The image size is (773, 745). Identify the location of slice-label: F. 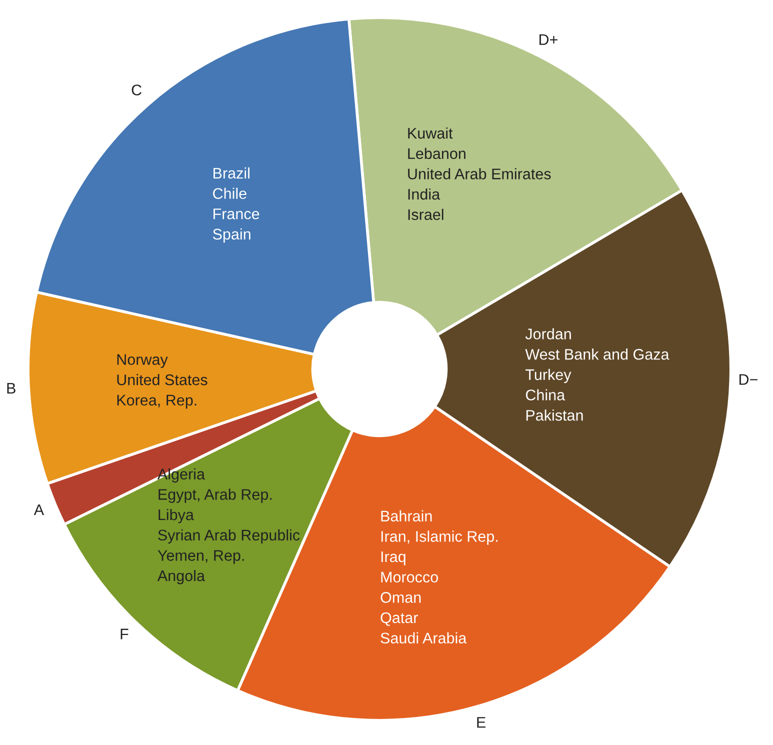
(124, 634).